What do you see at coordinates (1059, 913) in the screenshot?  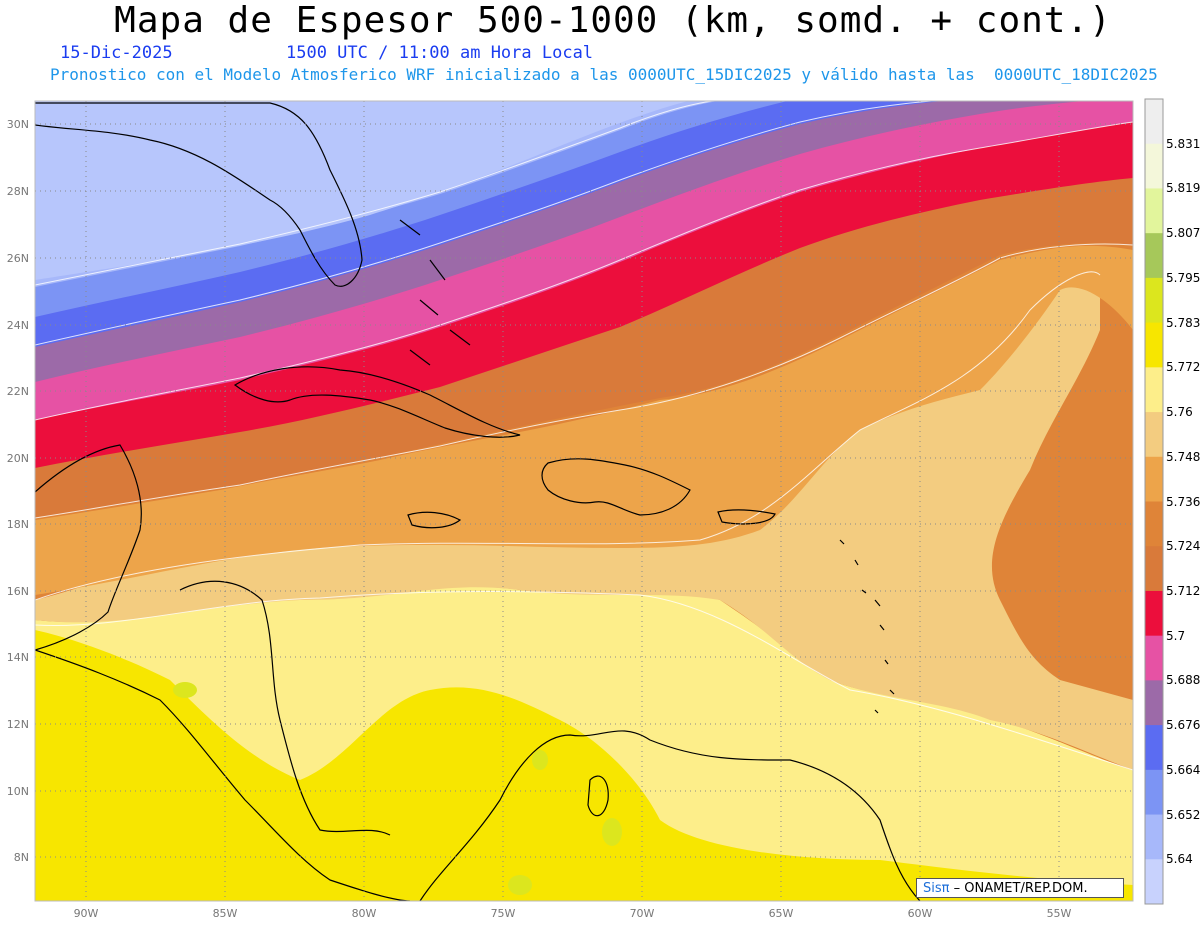 I see `lon-label: 55W` at bounding box center [1059, 913].